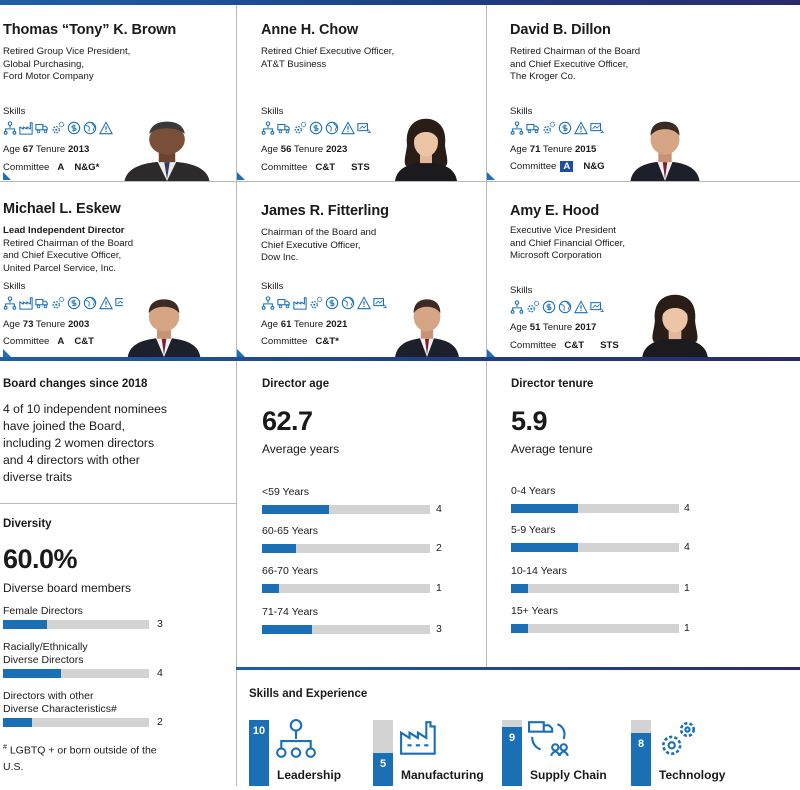  I want to click on skill-count: 8, so click(641, 744).